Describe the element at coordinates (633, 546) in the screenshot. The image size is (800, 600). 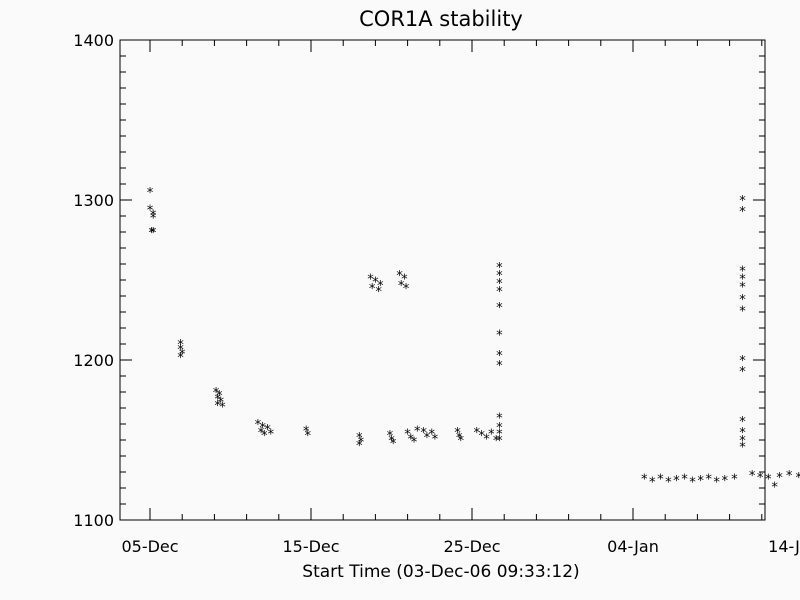
I see `x-tick-label: 04-Jan` at that location.